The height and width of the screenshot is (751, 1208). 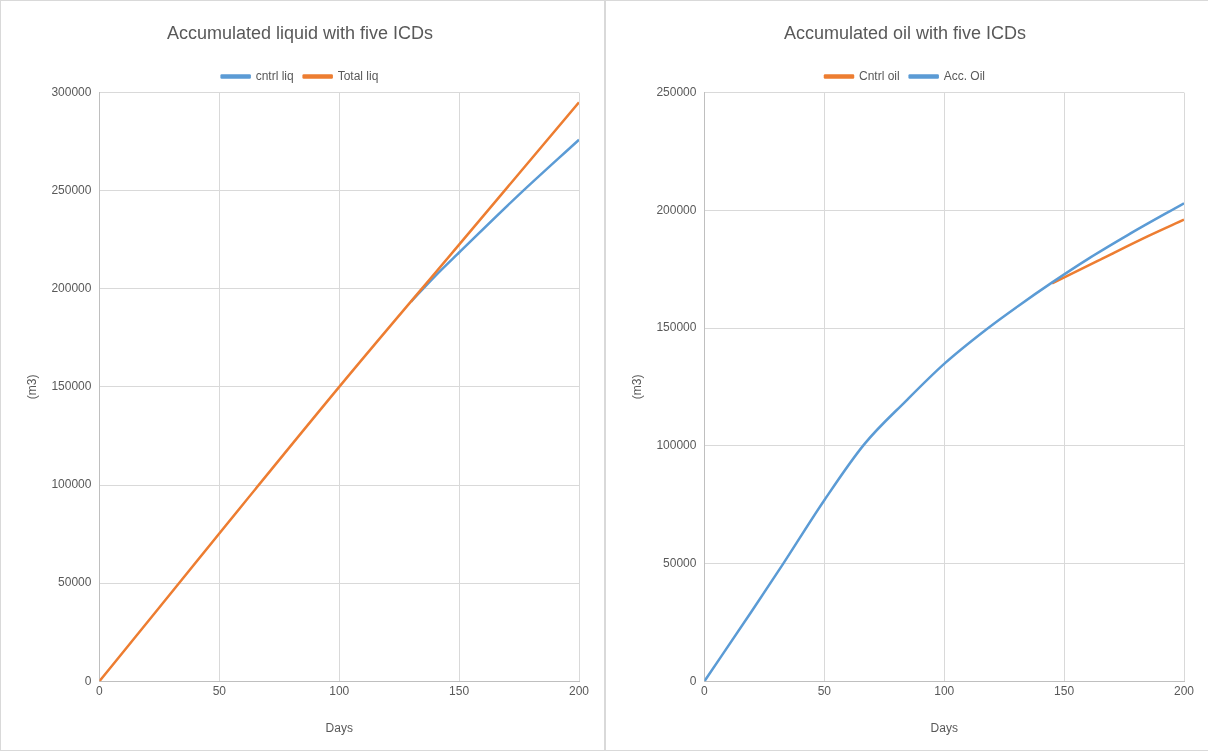 What do you see at coordinates (358, 75) in the screenshot?
I see `legend-label: Total liq` at bounding box center [358, 75].